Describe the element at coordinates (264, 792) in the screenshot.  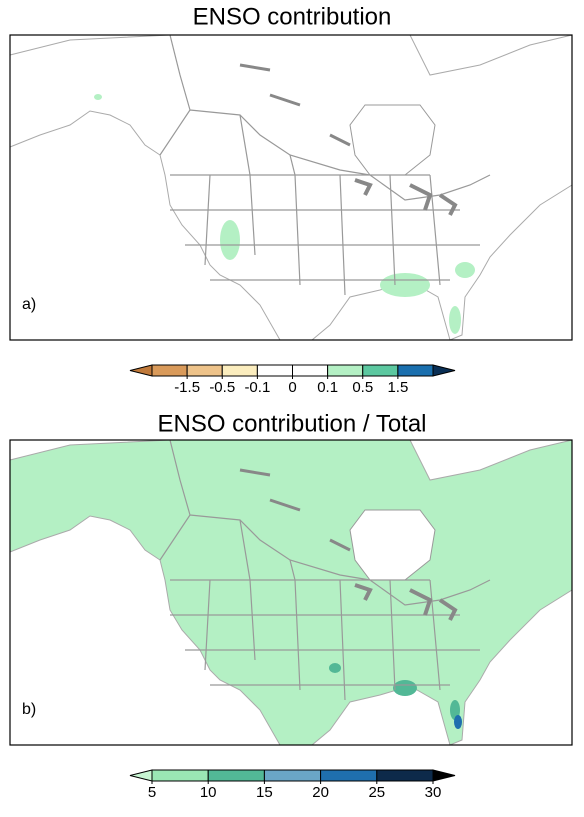
I see `colorbar-tick-label: 15` at that location.